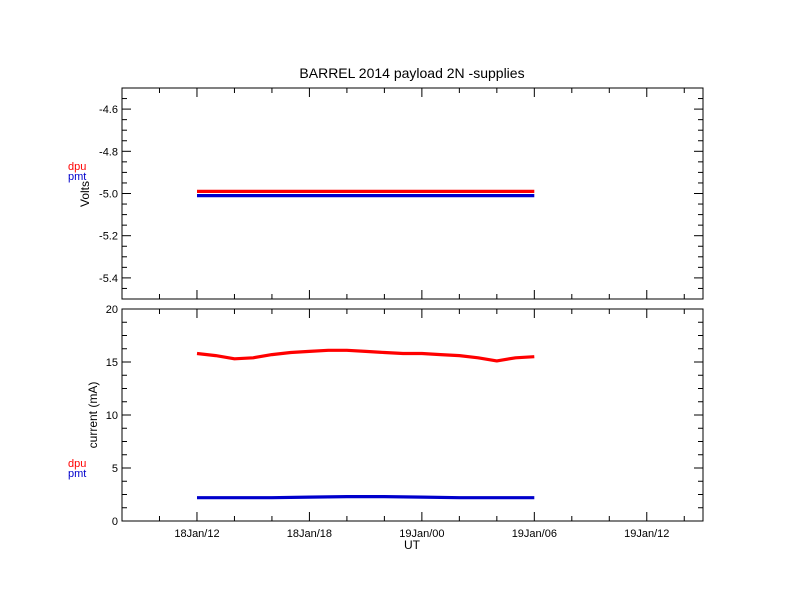  What do you see at coordinates (365, 424) in the screenshot?
I see `current-series` at bounding box center [365, 424].